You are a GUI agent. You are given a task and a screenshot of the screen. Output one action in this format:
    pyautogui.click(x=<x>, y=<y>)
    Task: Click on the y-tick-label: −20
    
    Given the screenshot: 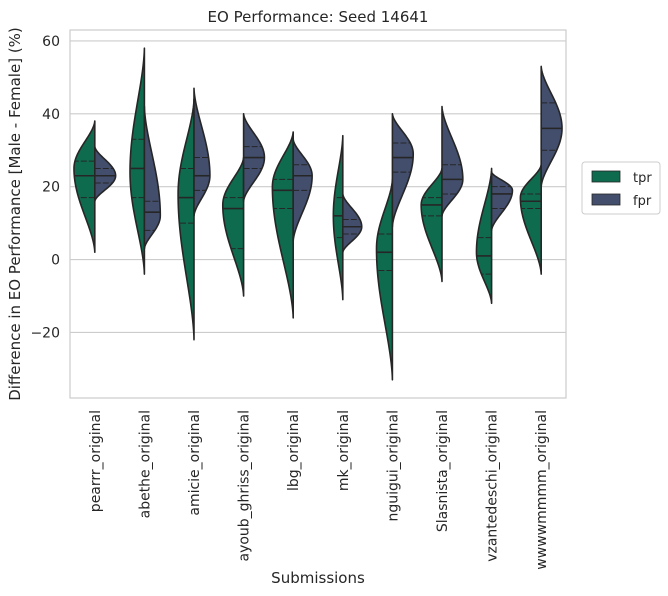 What is the action you would take?
    pyautogui.click(x=45, y=333)
    